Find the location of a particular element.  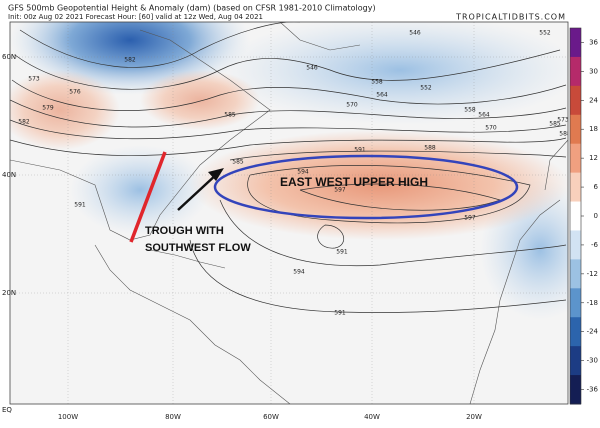

high-annotation-ellipse is located at coordinates (366, 187).